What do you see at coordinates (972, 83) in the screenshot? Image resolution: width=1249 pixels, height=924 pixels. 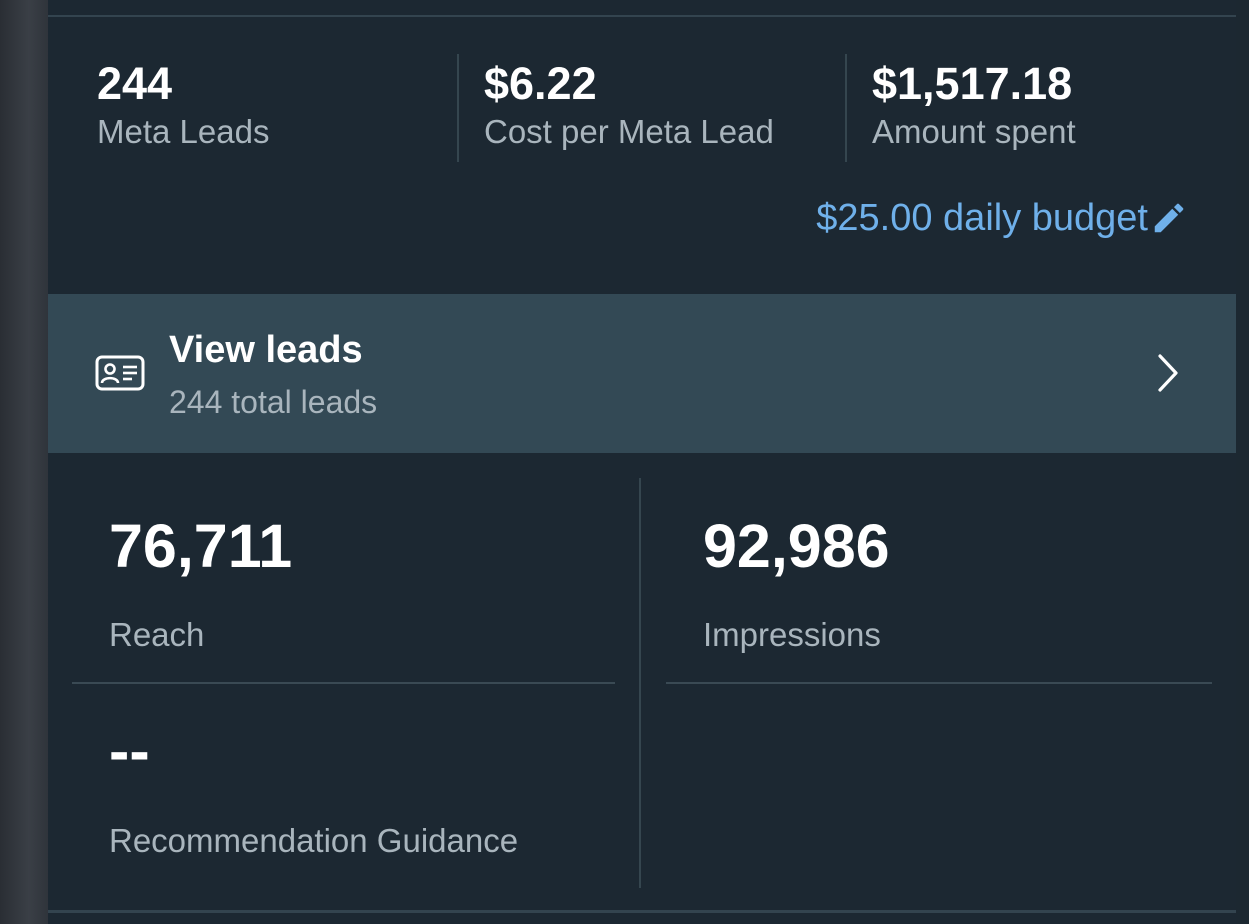 I see `stat-value: $1,517.18` at bounding box center [972, 83].